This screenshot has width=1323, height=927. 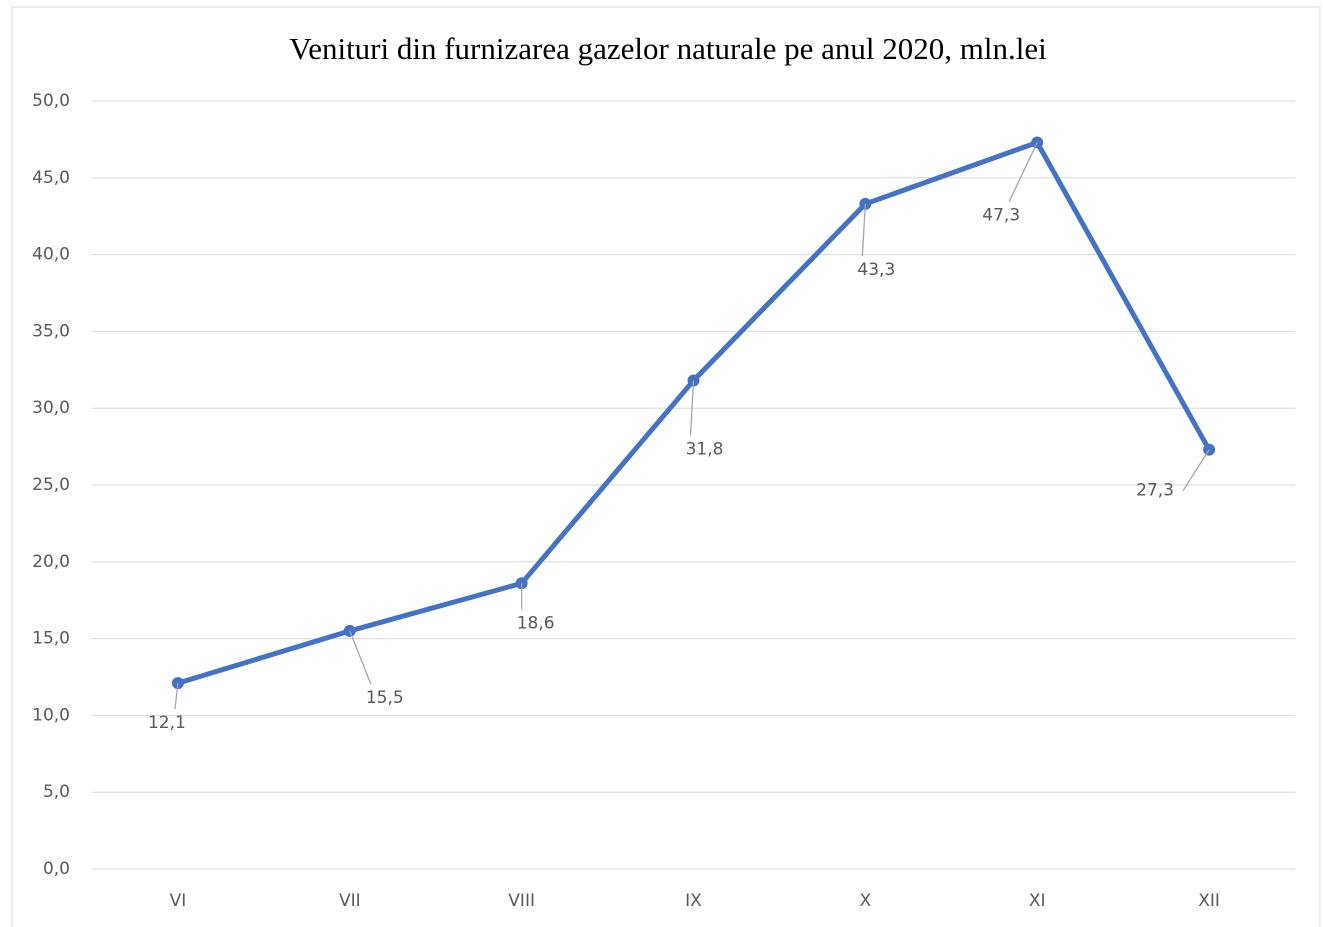 What do you see at coordinates (693, 901) in the screenshot?
I see `x-tick-label: IX` at bounding box center [693, 901].